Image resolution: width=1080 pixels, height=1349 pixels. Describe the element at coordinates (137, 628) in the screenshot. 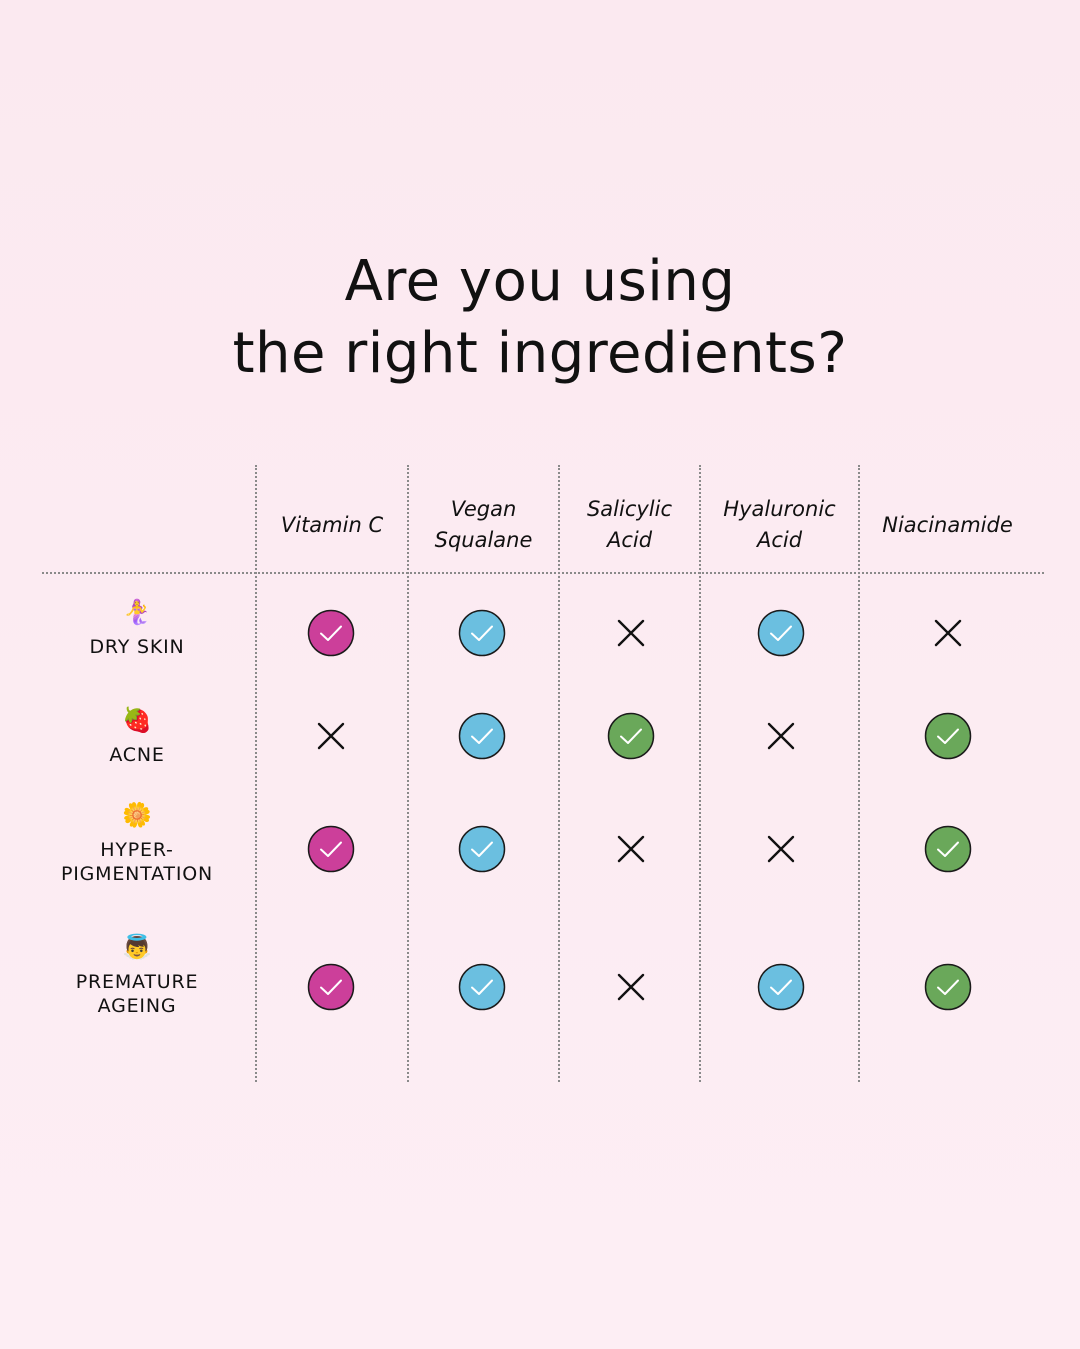

I see `row-label-dry-skin: 🧜‍♀️ DRY SKIN` at that location.